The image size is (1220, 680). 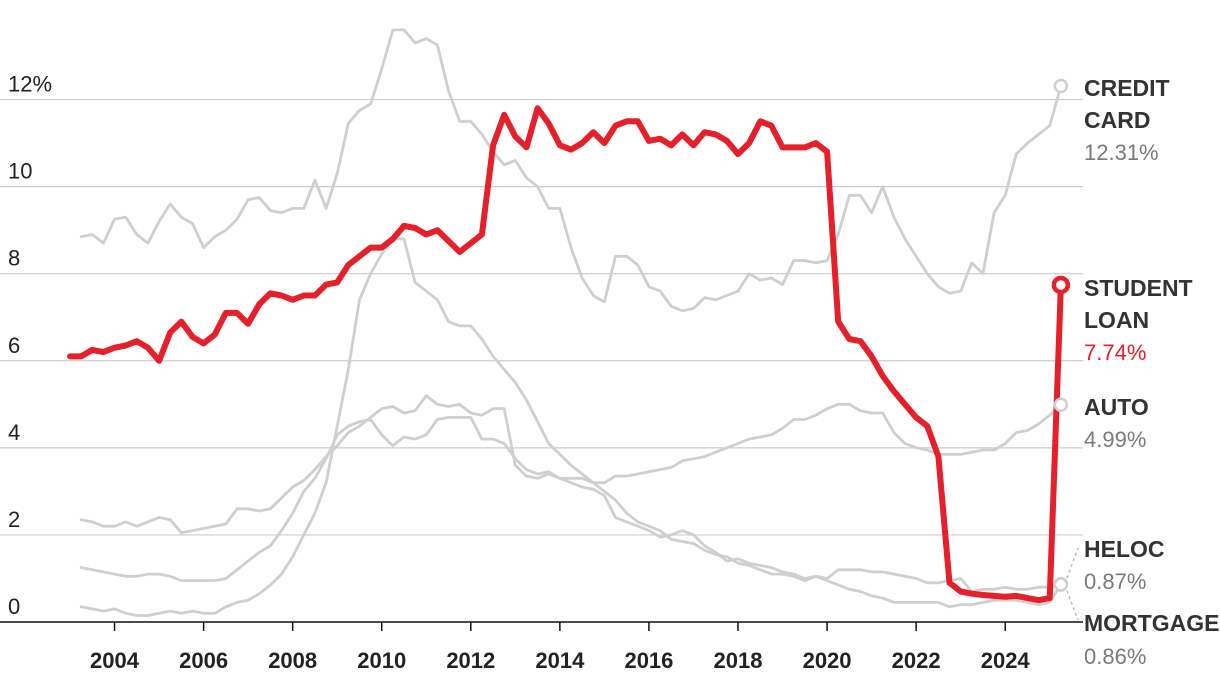 What do you see at coordinates (1061, 404) in the screenshot?
I see `end-marker-auto` at bounding box center [1061, 404].